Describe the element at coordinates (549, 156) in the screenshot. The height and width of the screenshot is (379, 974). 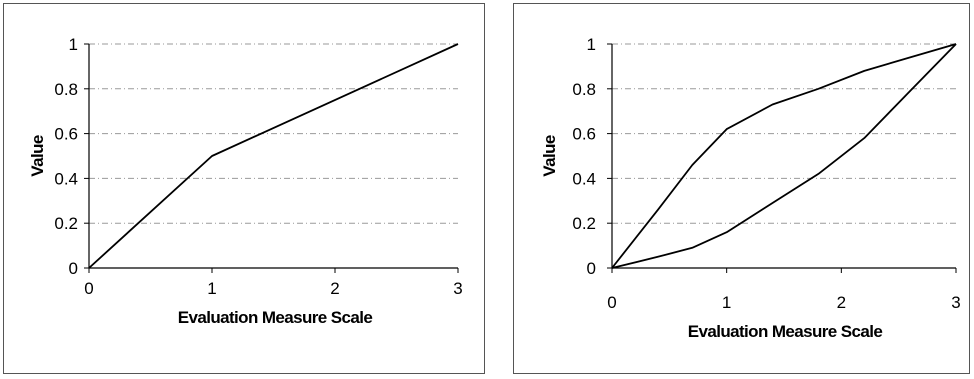
I see `y-axis-title-right: Value` at that location.